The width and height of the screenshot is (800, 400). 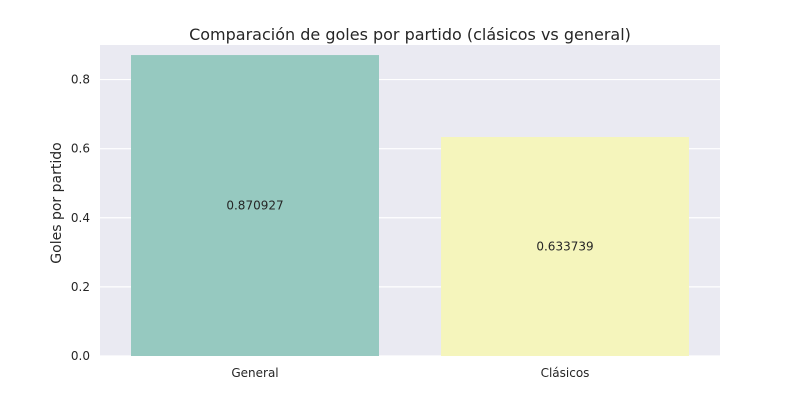 What do you see at coordinates (80, 287) in the screenshot?
I see `y-tick-label: 0.2` at bounding box center [80, 287].